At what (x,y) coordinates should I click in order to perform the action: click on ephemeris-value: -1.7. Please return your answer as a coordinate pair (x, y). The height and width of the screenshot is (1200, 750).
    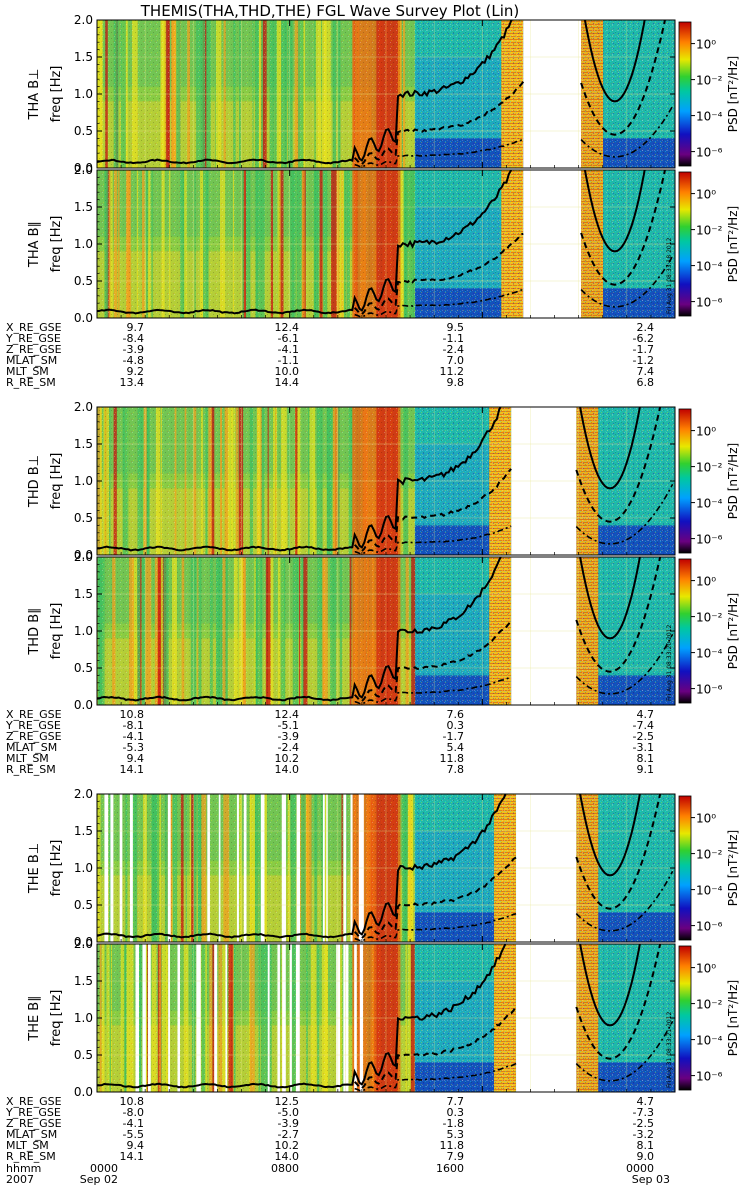
    Looking at the image, I should click on (643, 349).